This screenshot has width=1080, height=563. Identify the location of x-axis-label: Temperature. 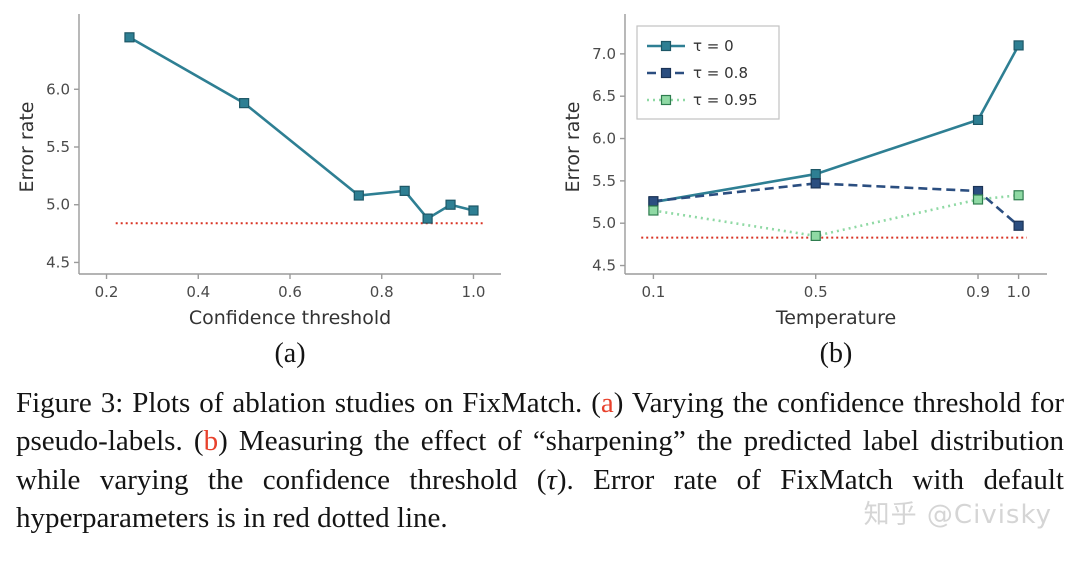
(835, 318).